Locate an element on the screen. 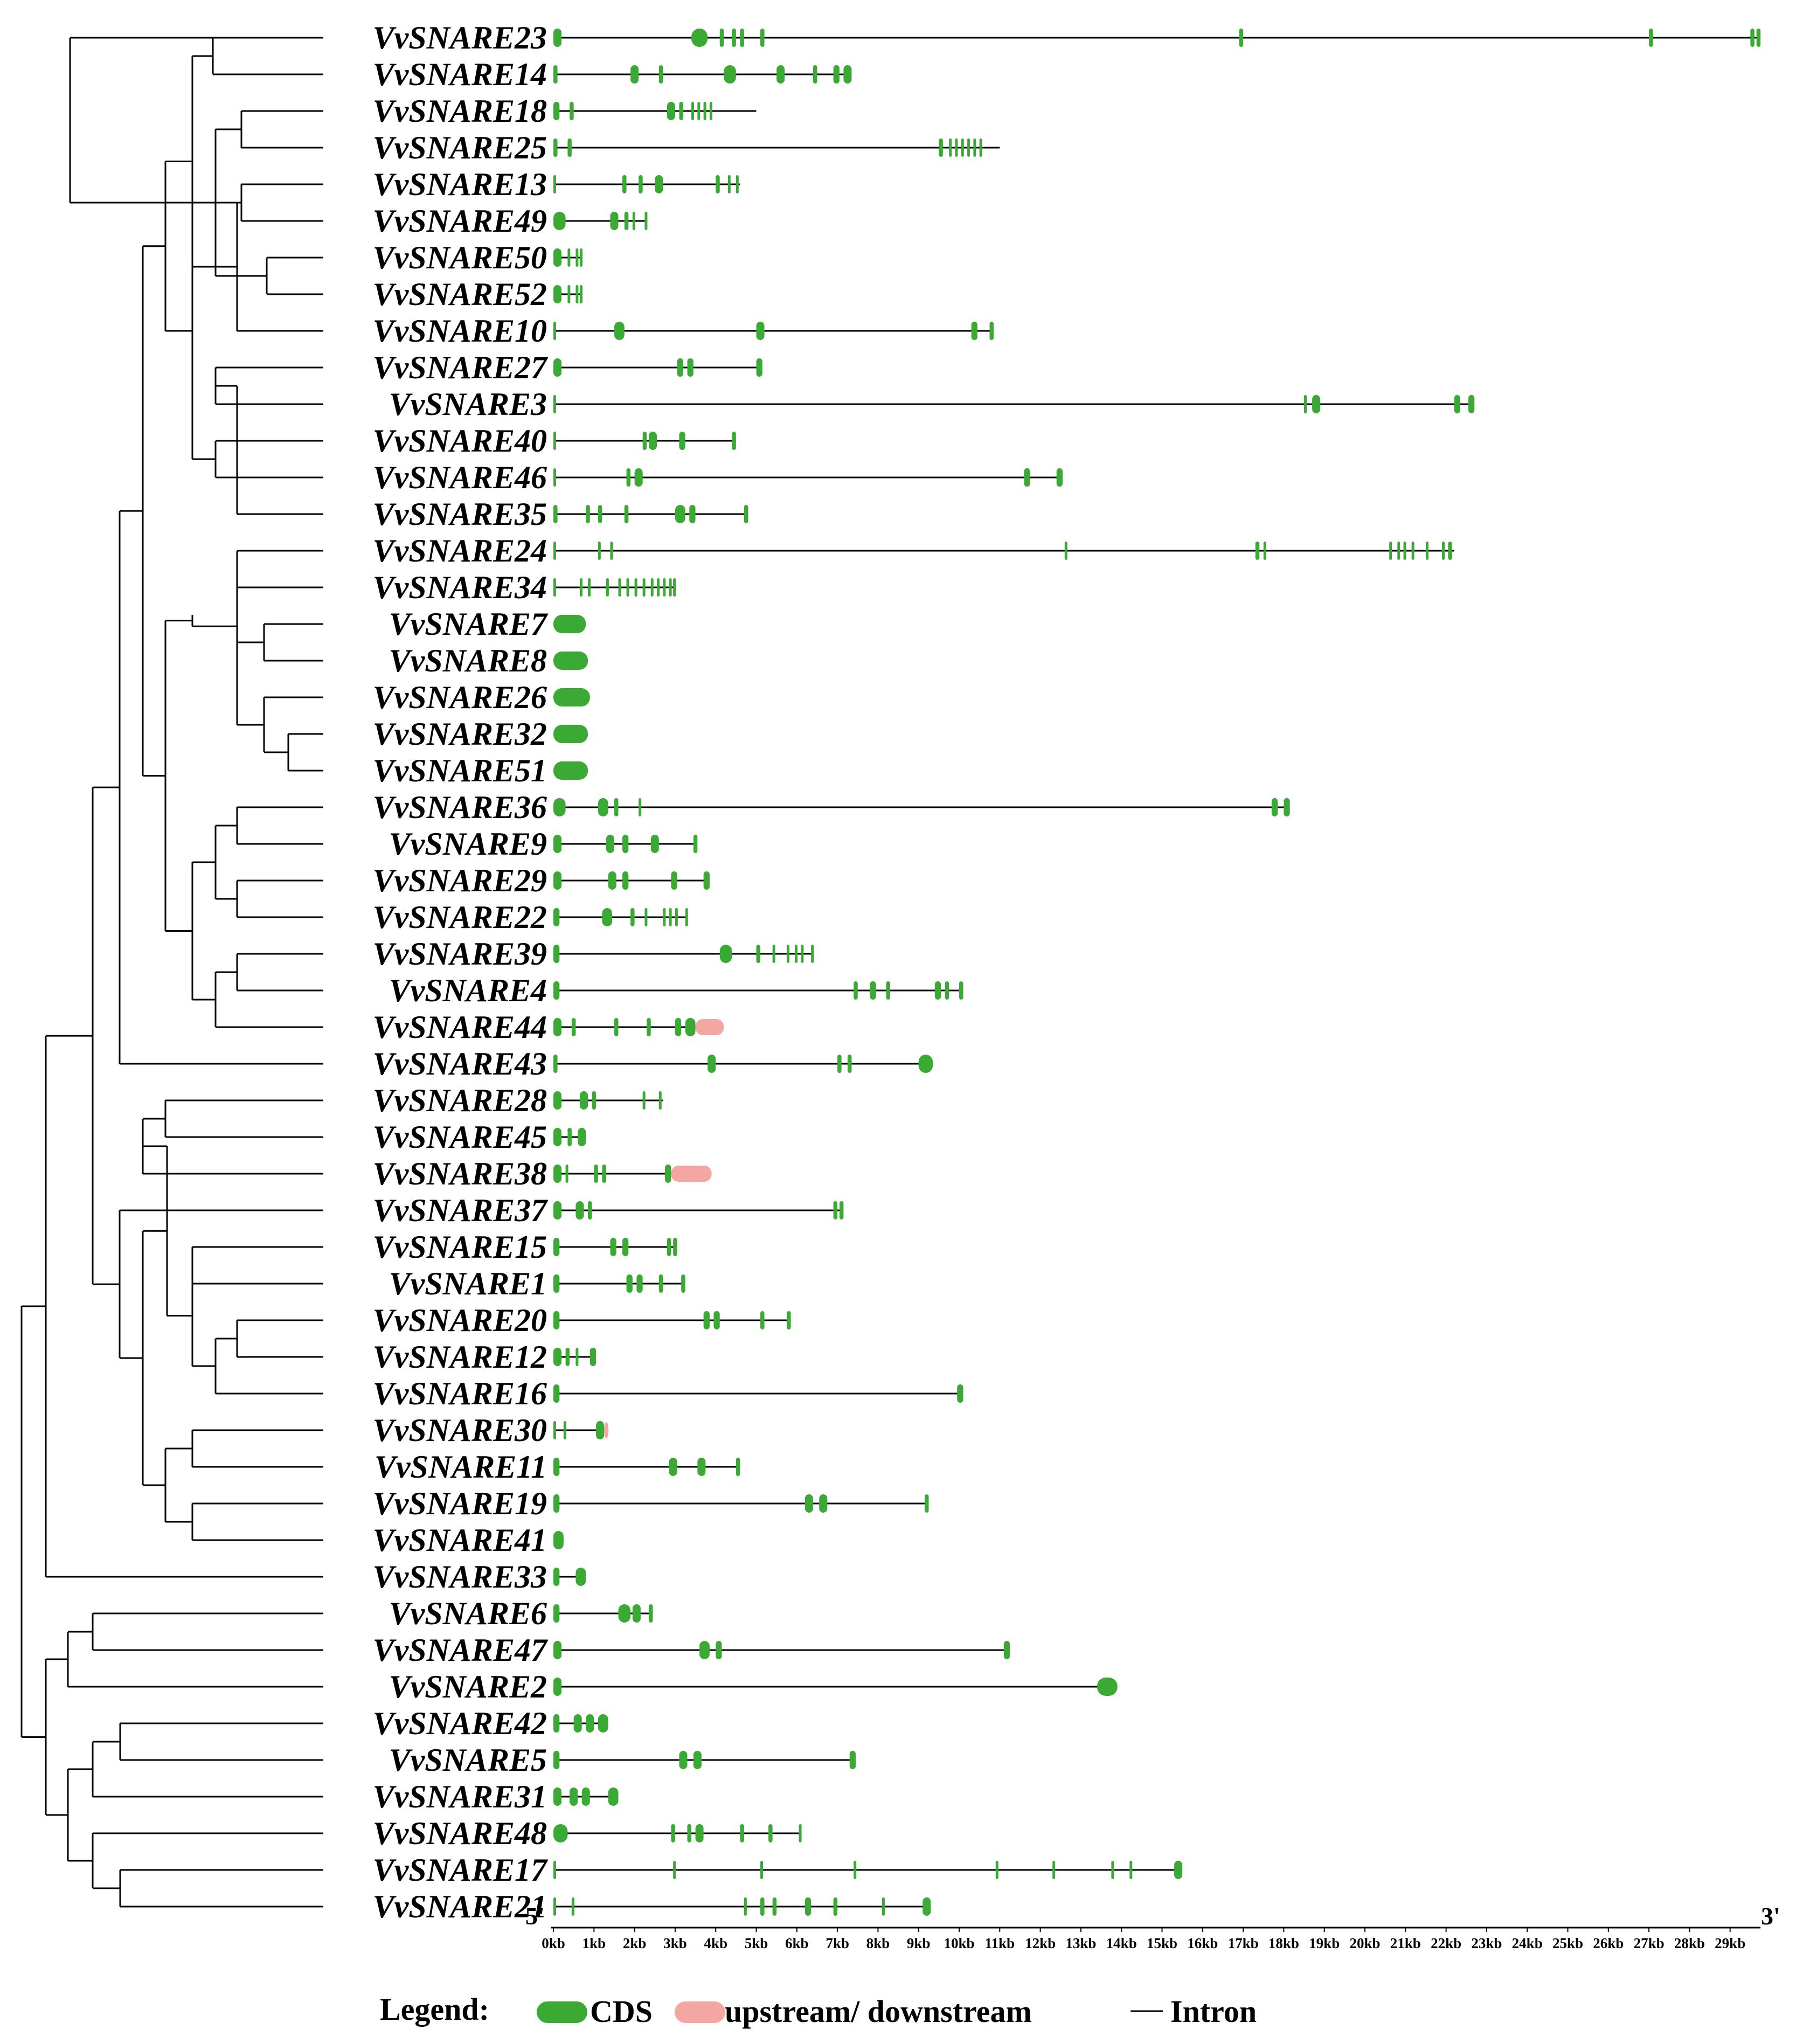  utr-block is located at coordinates (709, 1027).